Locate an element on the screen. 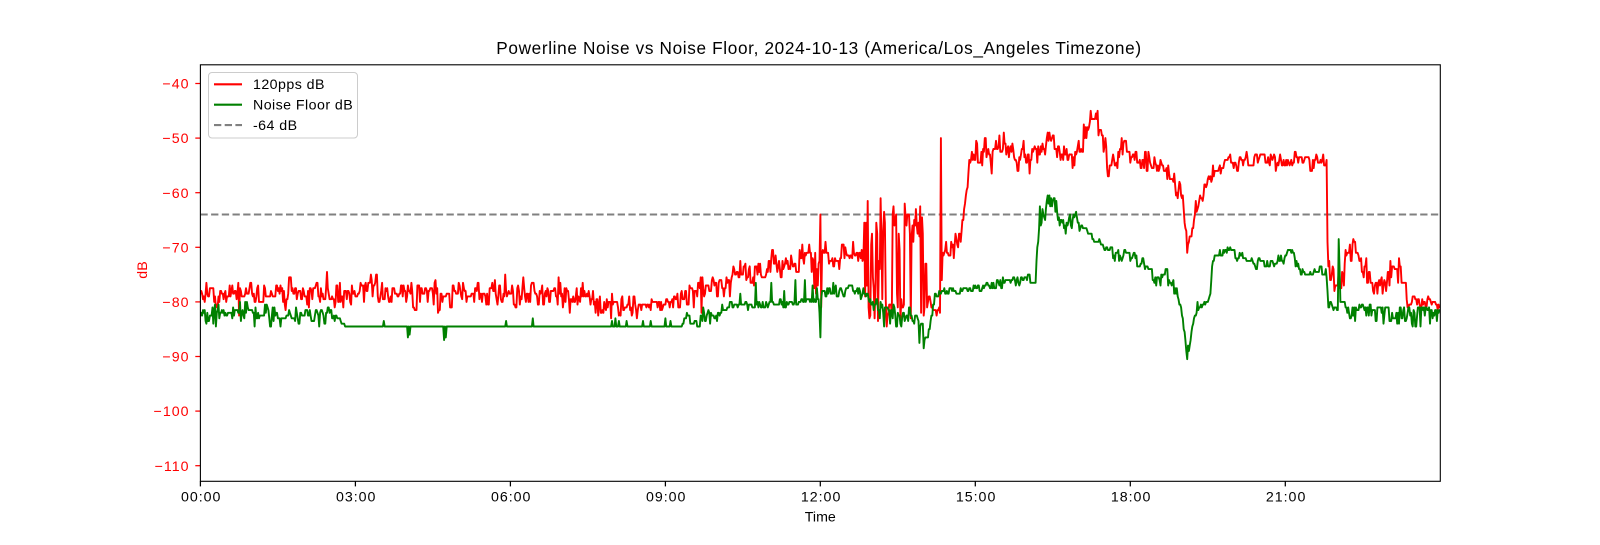  svg-text: -64 dB is located at coordinates (275, 126).